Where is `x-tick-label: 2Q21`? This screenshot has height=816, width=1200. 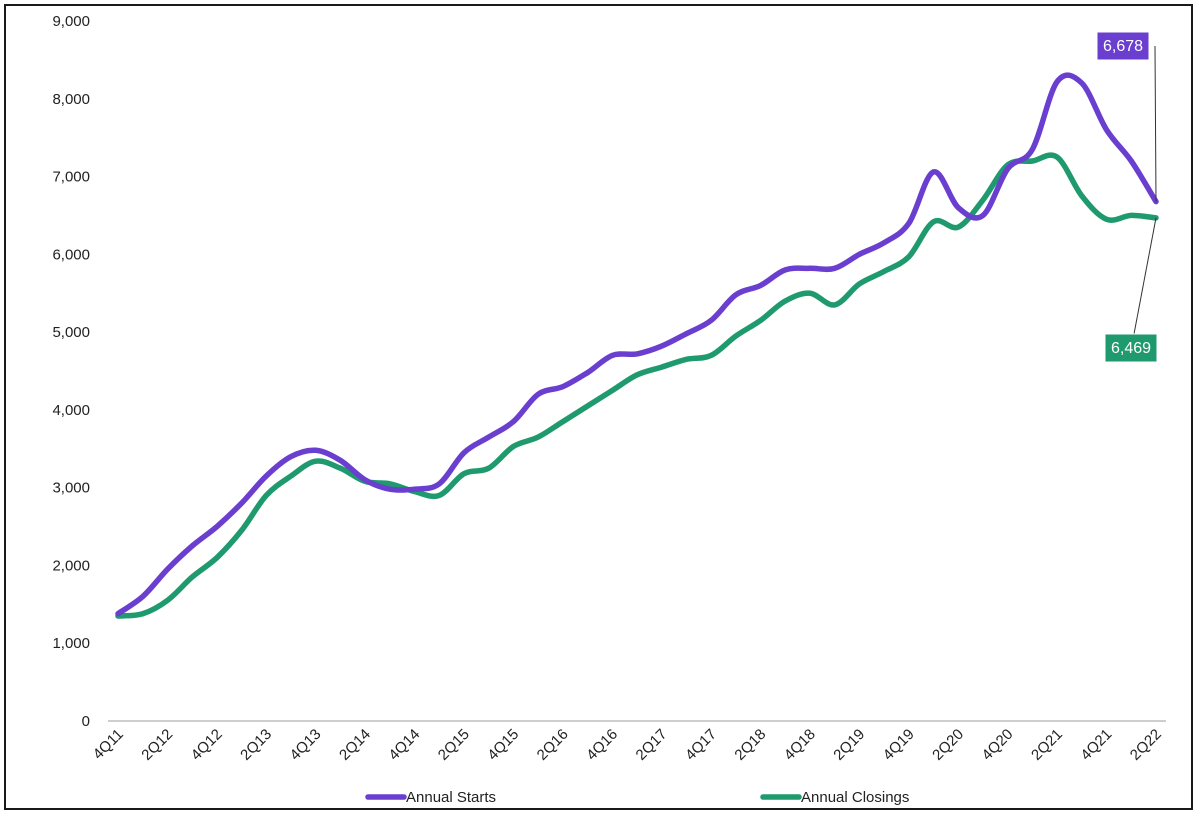
x-tick-label: 2Q21 is located at coordinates (1047, 745).